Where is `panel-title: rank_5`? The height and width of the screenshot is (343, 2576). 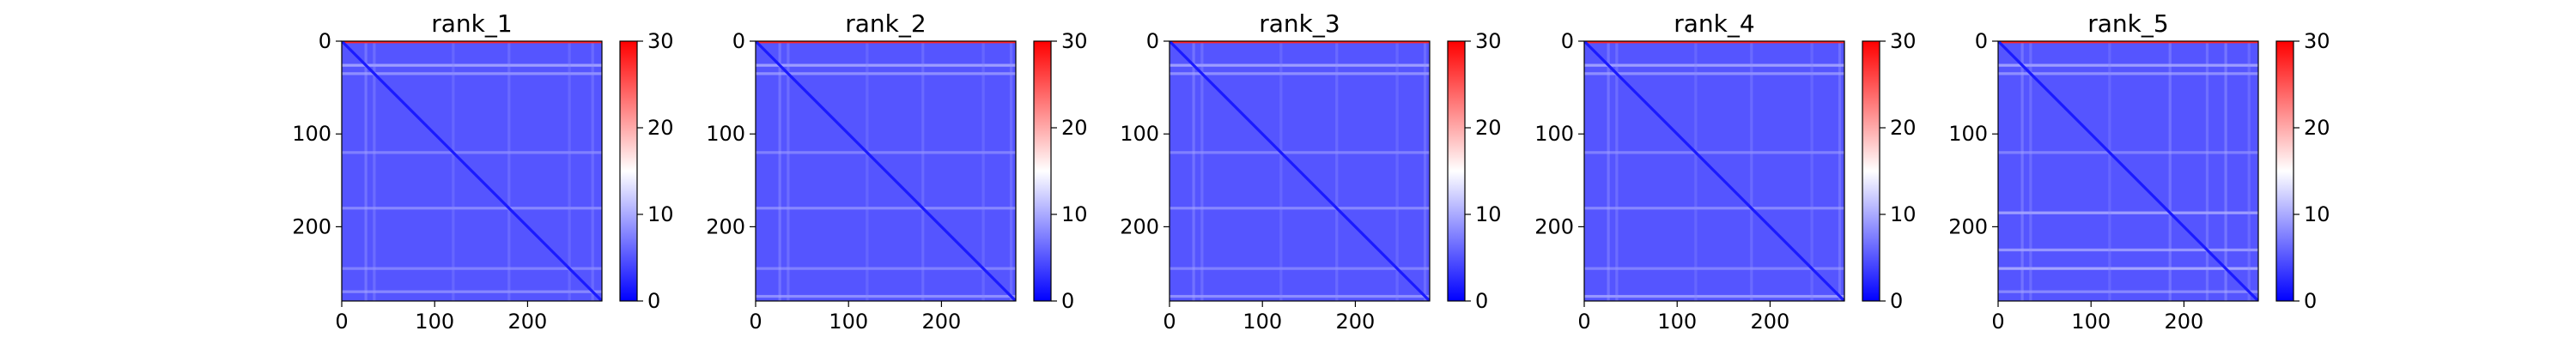 panel-title: rank_5 is located at coordinates (2127, 24).